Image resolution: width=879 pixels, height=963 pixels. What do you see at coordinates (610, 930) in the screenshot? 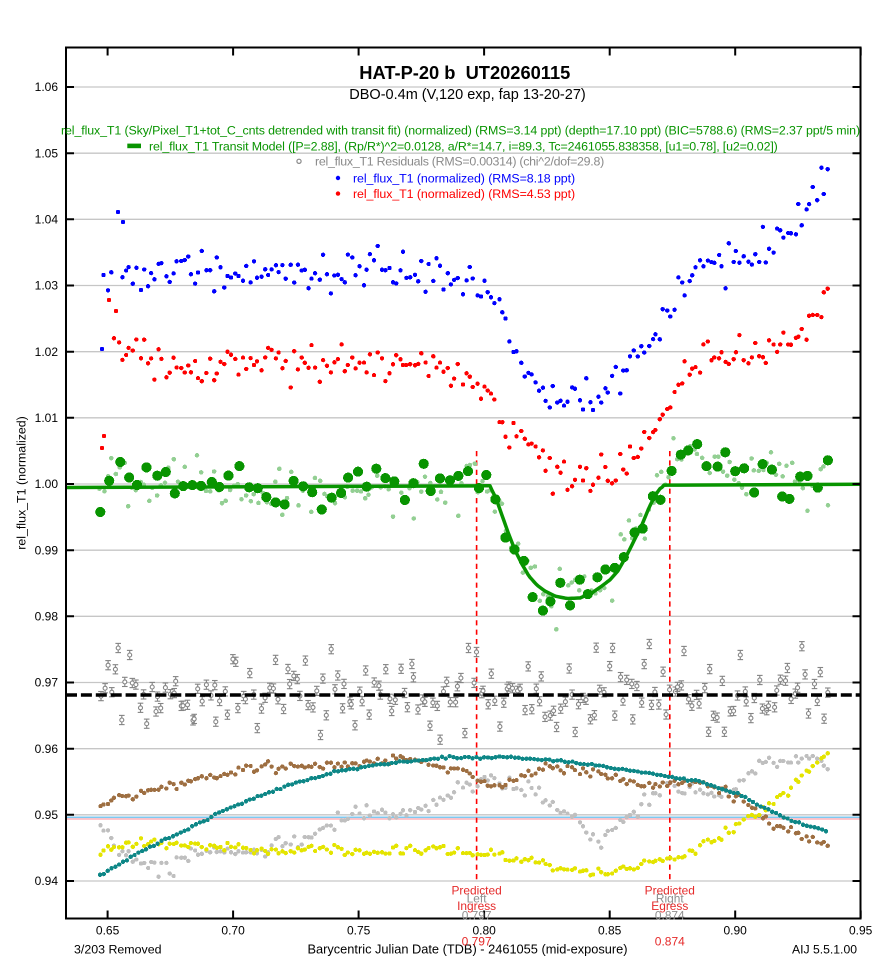
I see `svg-text: 0.85` at bounding box center [610, 930].